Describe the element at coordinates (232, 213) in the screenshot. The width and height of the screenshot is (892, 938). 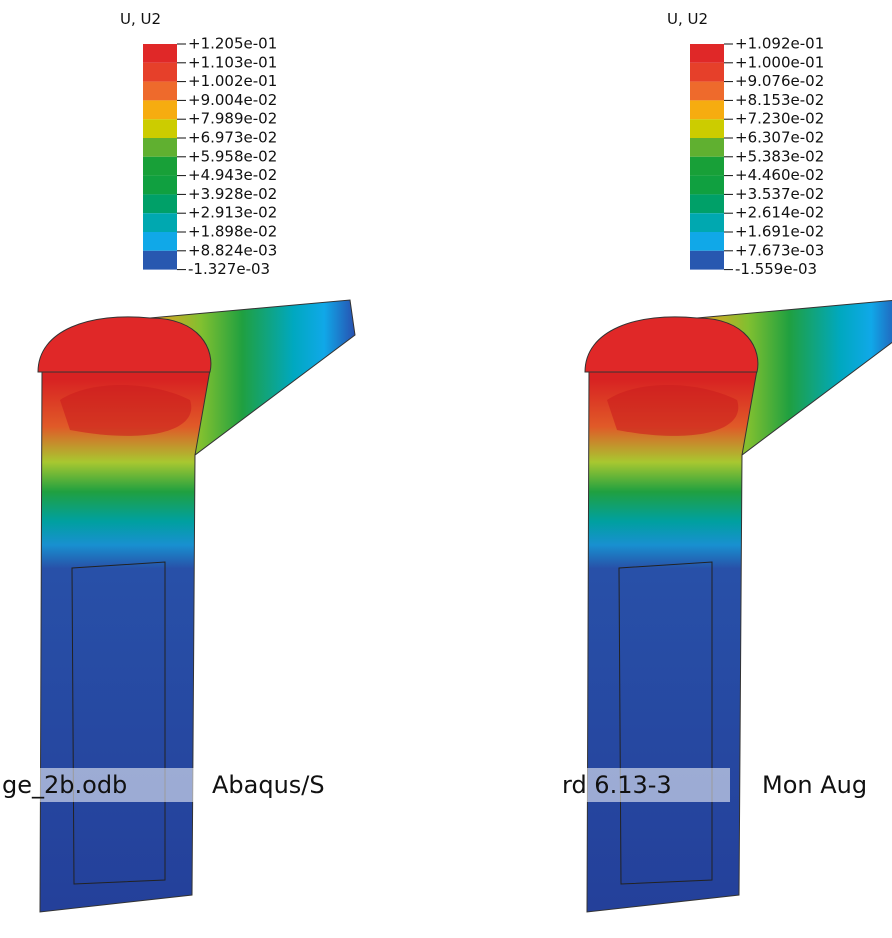
I see `legend-label: +2.913e-02` at that location.